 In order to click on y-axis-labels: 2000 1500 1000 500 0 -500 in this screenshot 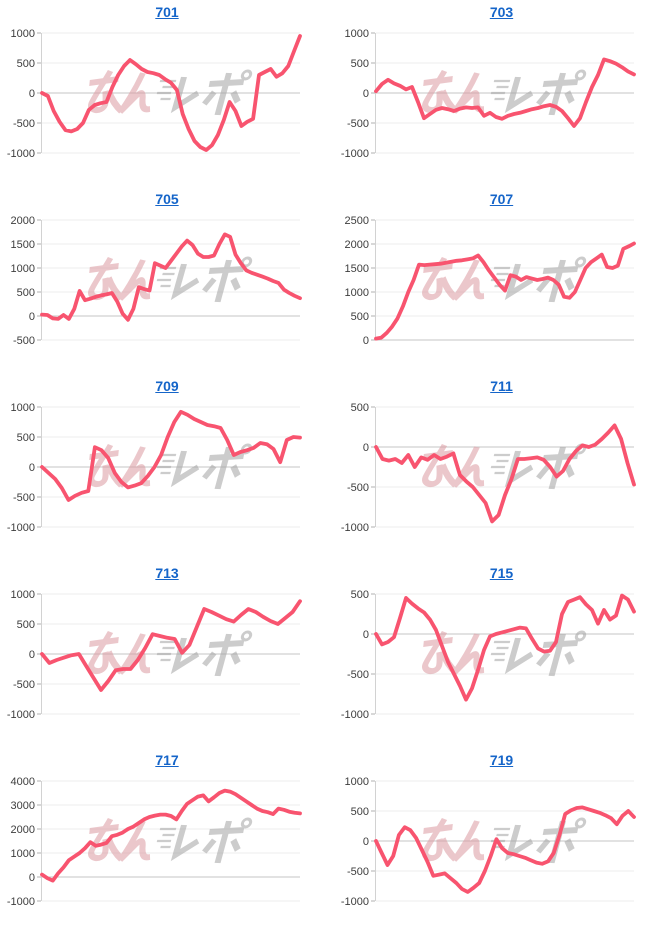, I will do `click(23, 281)`.